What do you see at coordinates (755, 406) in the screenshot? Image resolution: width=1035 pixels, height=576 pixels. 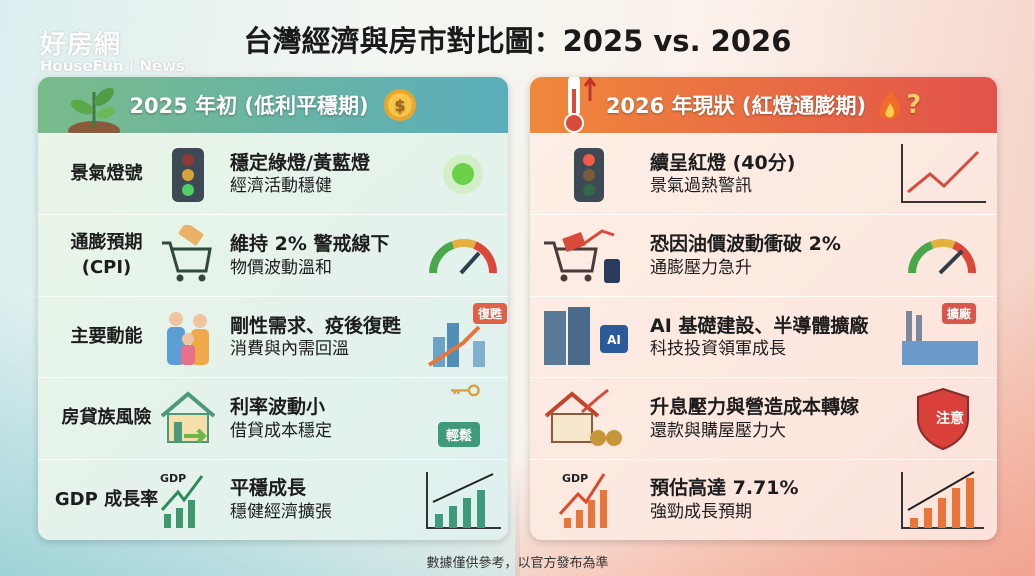 I see `row-main: 升息壓力與營造成本轉嫁` at bounding box center [755, 406].